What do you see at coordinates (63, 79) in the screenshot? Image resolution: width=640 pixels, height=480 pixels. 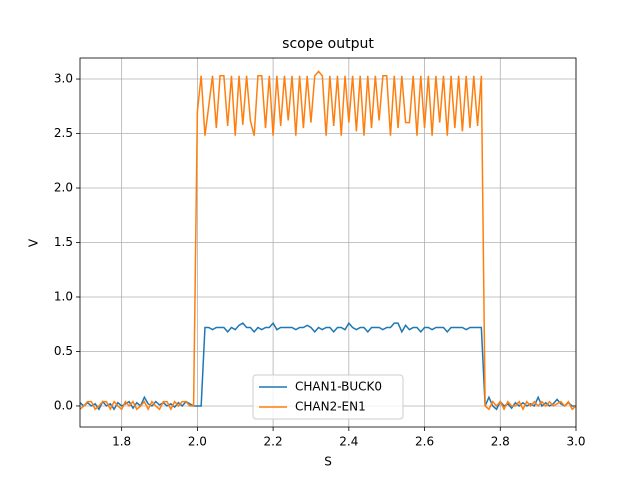 I see `y-tick-label: 3.0` at bounding box center [63, 79].